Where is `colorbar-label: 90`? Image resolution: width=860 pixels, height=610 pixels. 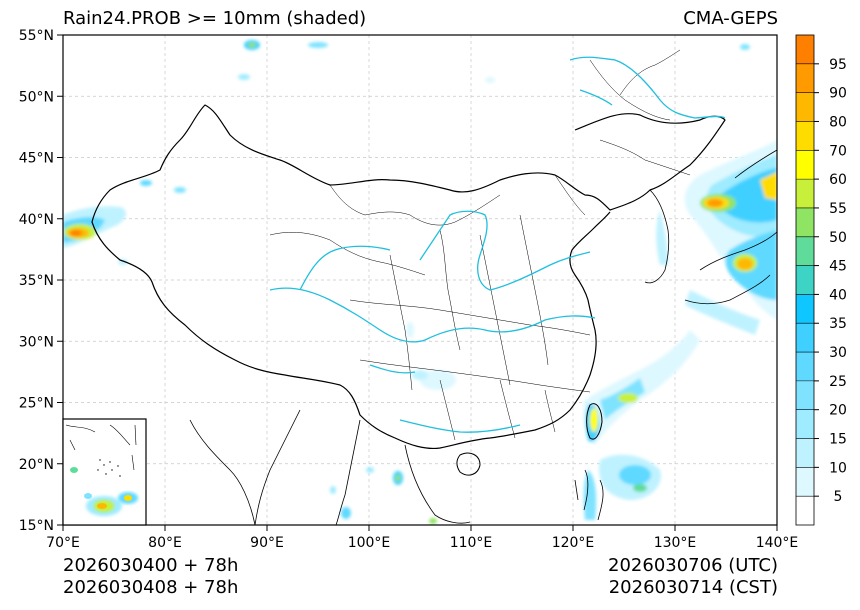 colorbar-label: 90 is located at coordinates (838, 94).